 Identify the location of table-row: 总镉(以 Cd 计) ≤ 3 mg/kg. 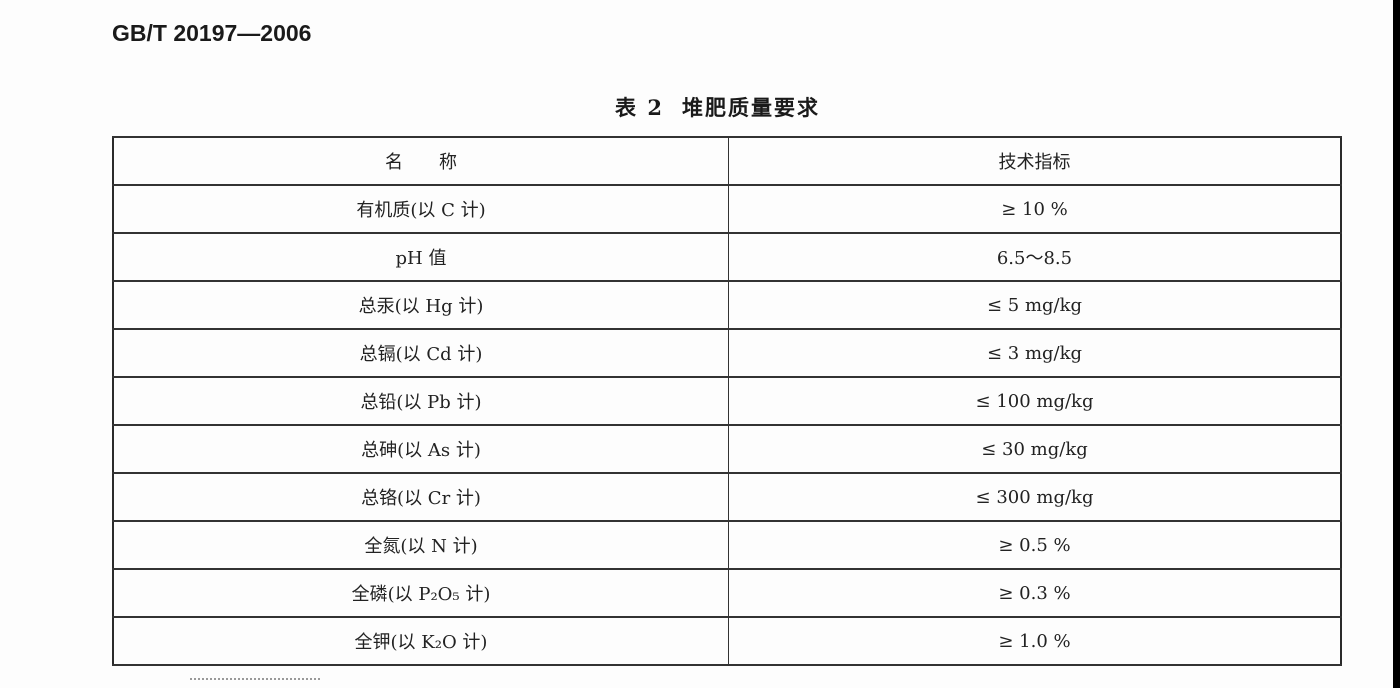
(727, 353).